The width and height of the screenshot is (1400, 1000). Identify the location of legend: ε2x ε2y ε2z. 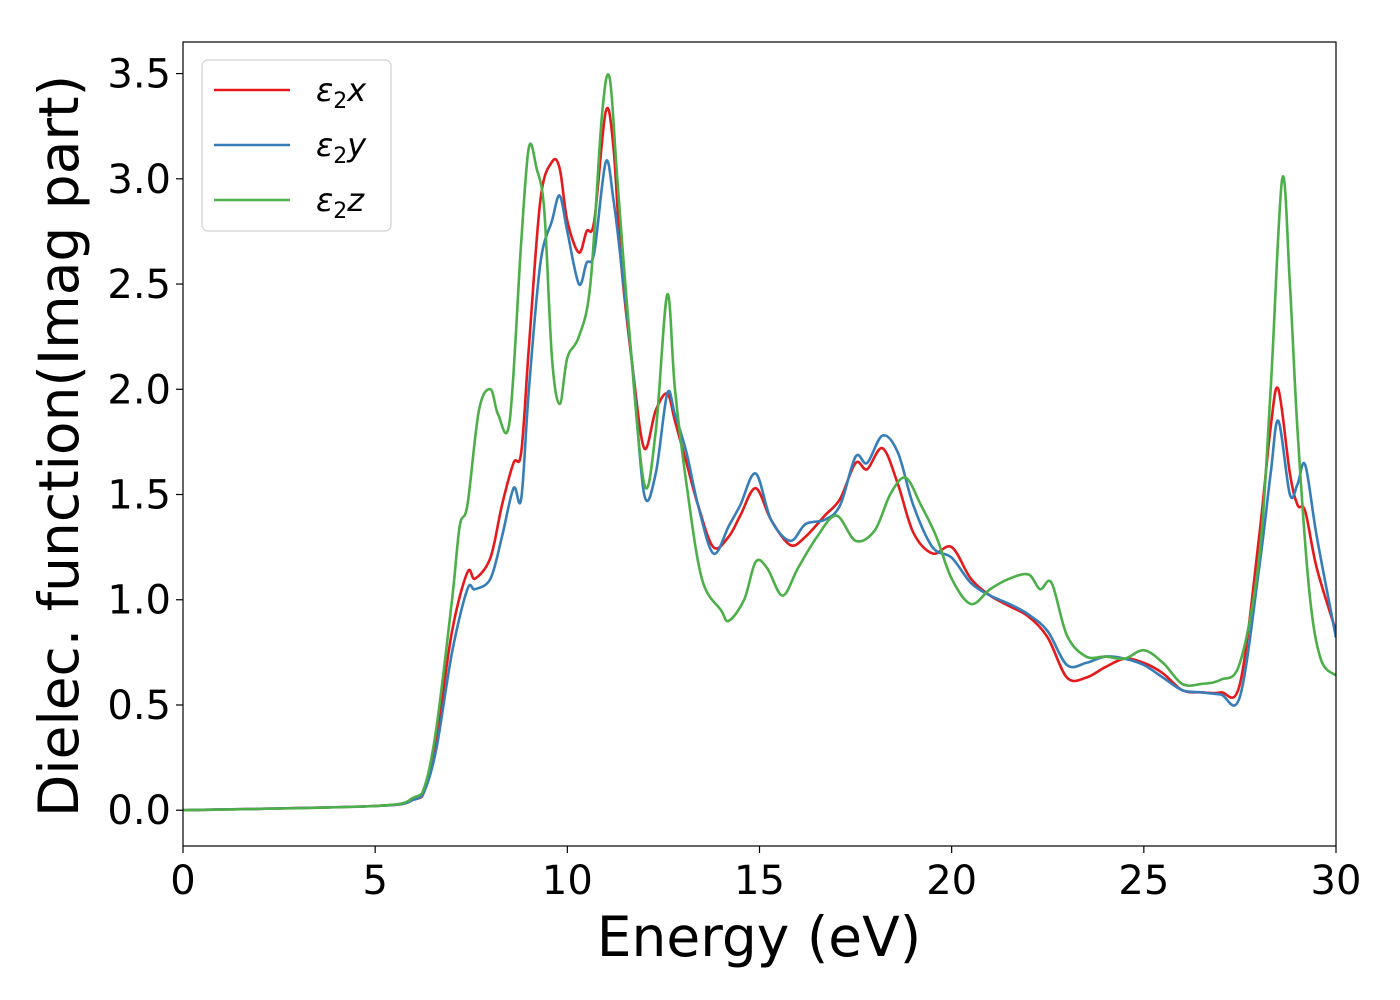
(296, 145).